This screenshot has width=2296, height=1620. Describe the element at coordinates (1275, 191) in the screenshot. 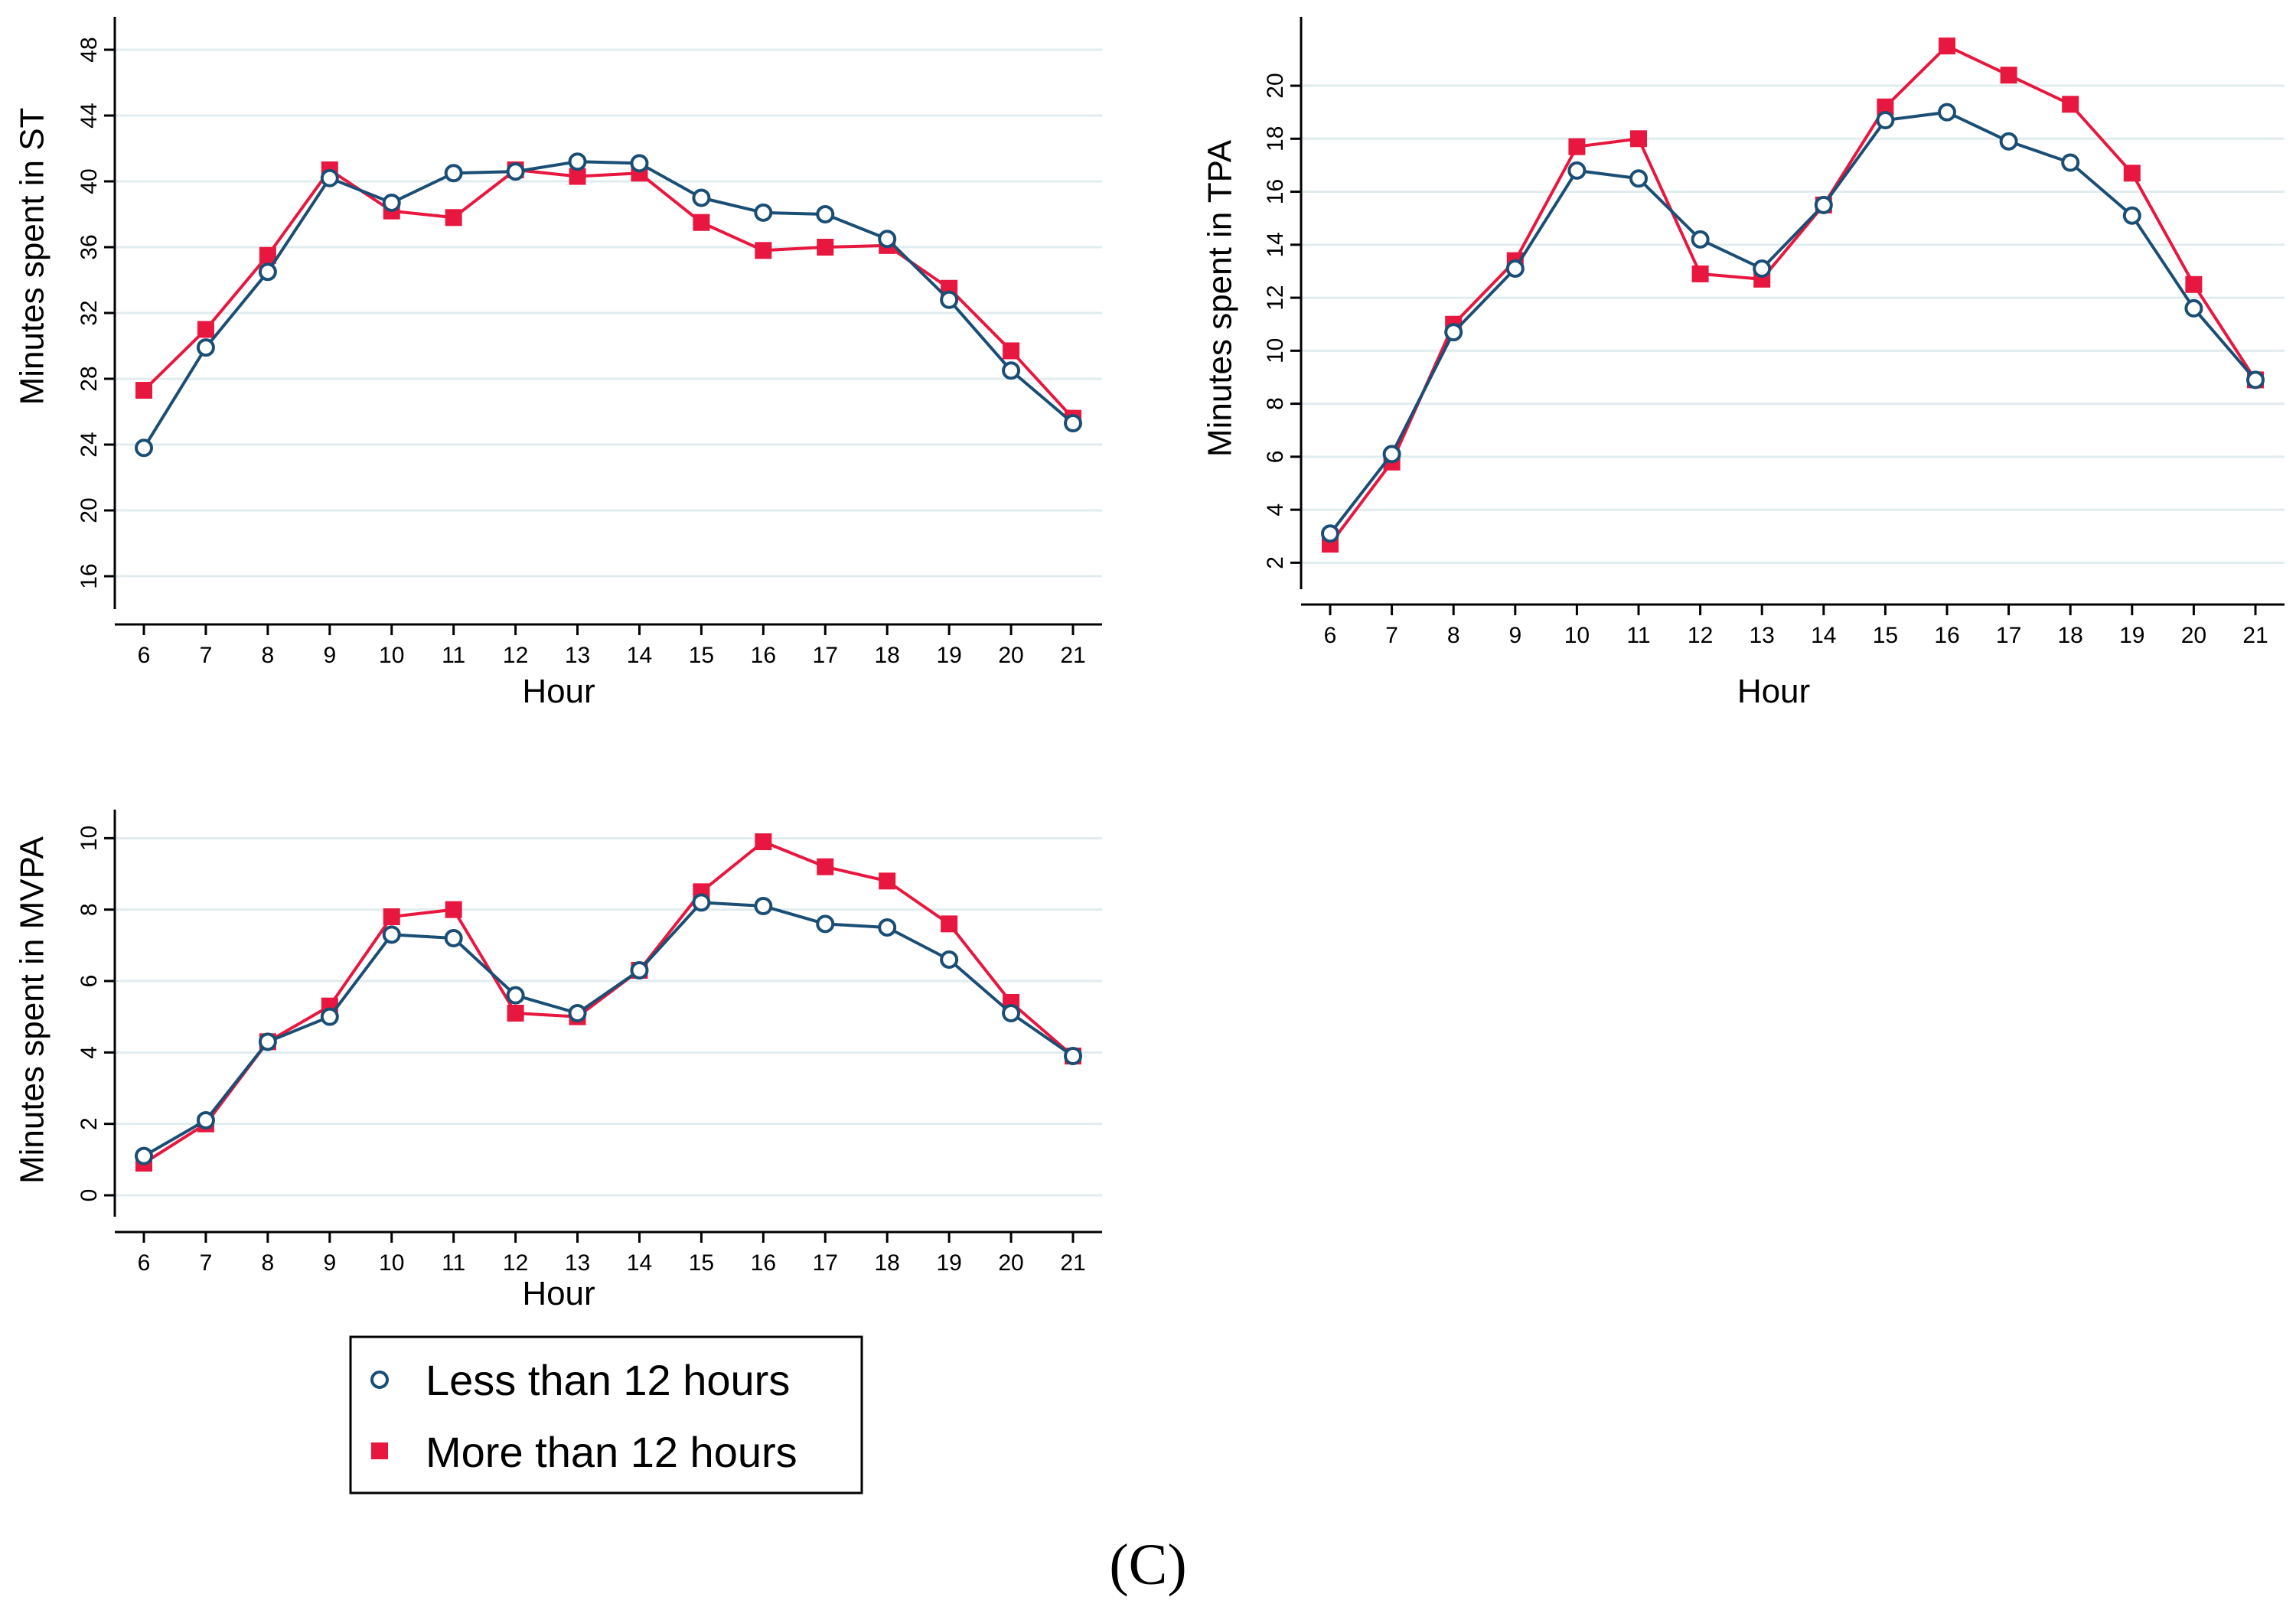

I see `y-tick-label: 16` at that location.